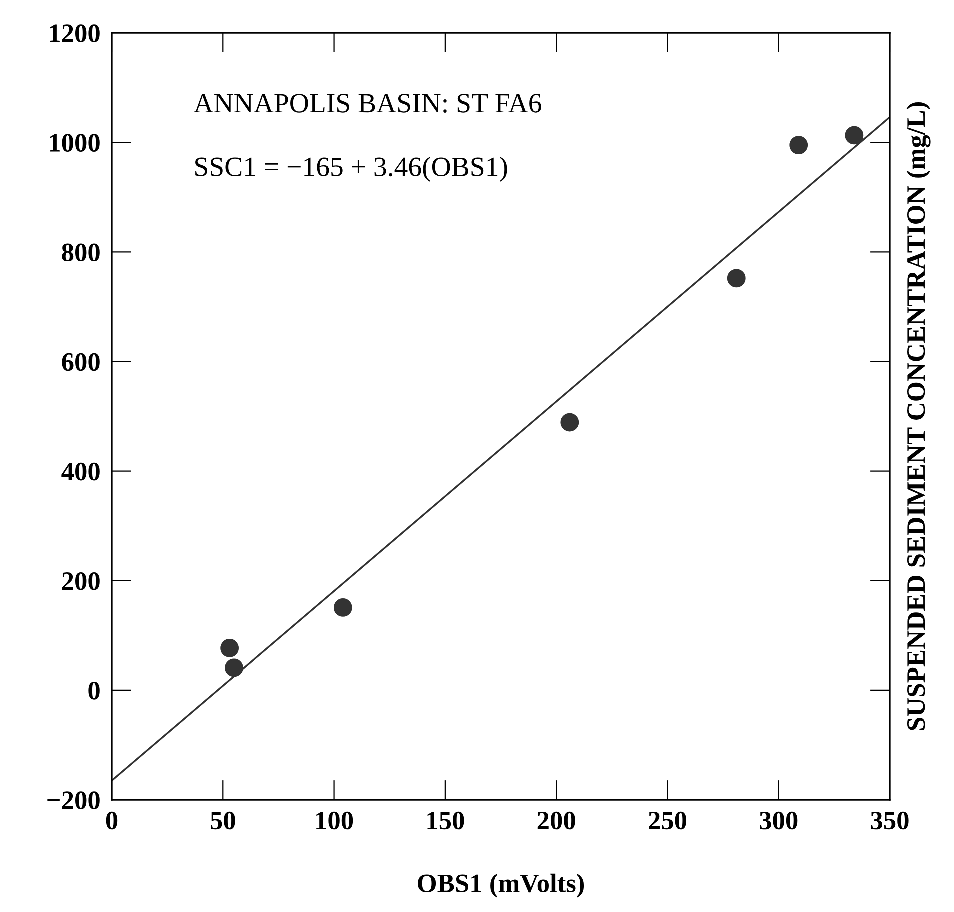  What do you see at coordinates (368, 103) in the screenshot?
I see `annotation: ANNAPOLIS BASIN: ST FA6` at bounding box center [368, 103].